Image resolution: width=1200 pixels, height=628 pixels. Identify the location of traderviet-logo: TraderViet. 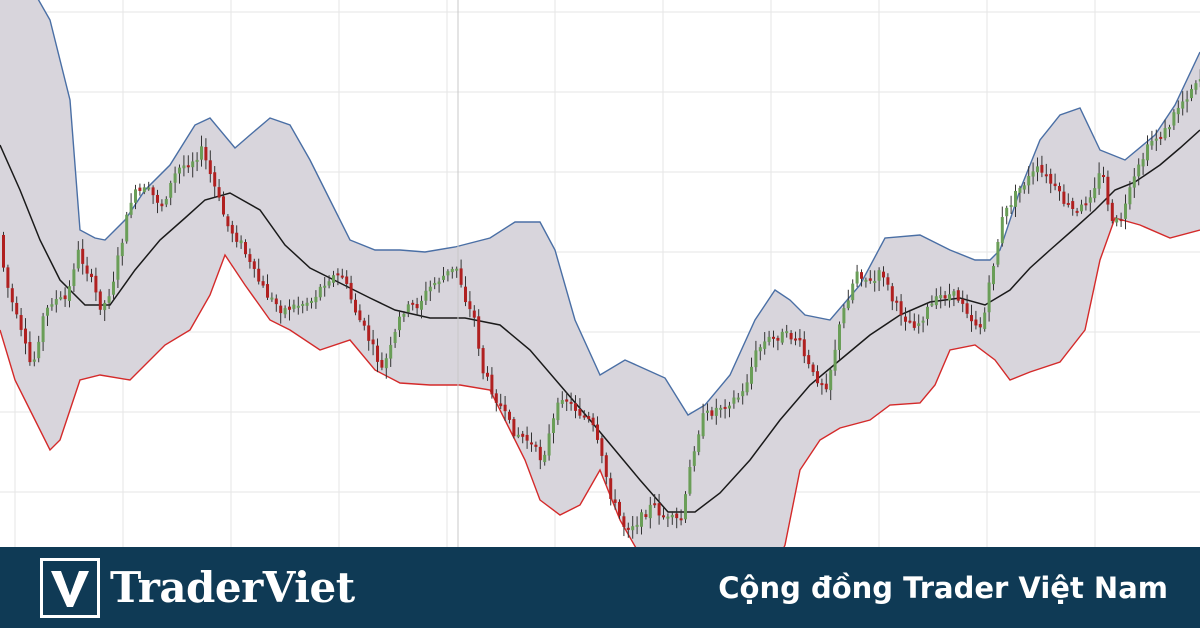
(197, 587).